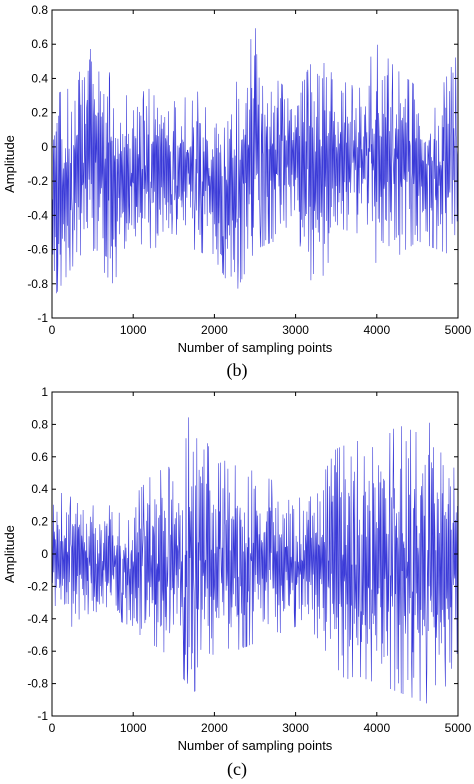 Image resolution: width=474 pixels, height=784 pixels. I want to click on y-tick-label: 1, so click(44, 392).